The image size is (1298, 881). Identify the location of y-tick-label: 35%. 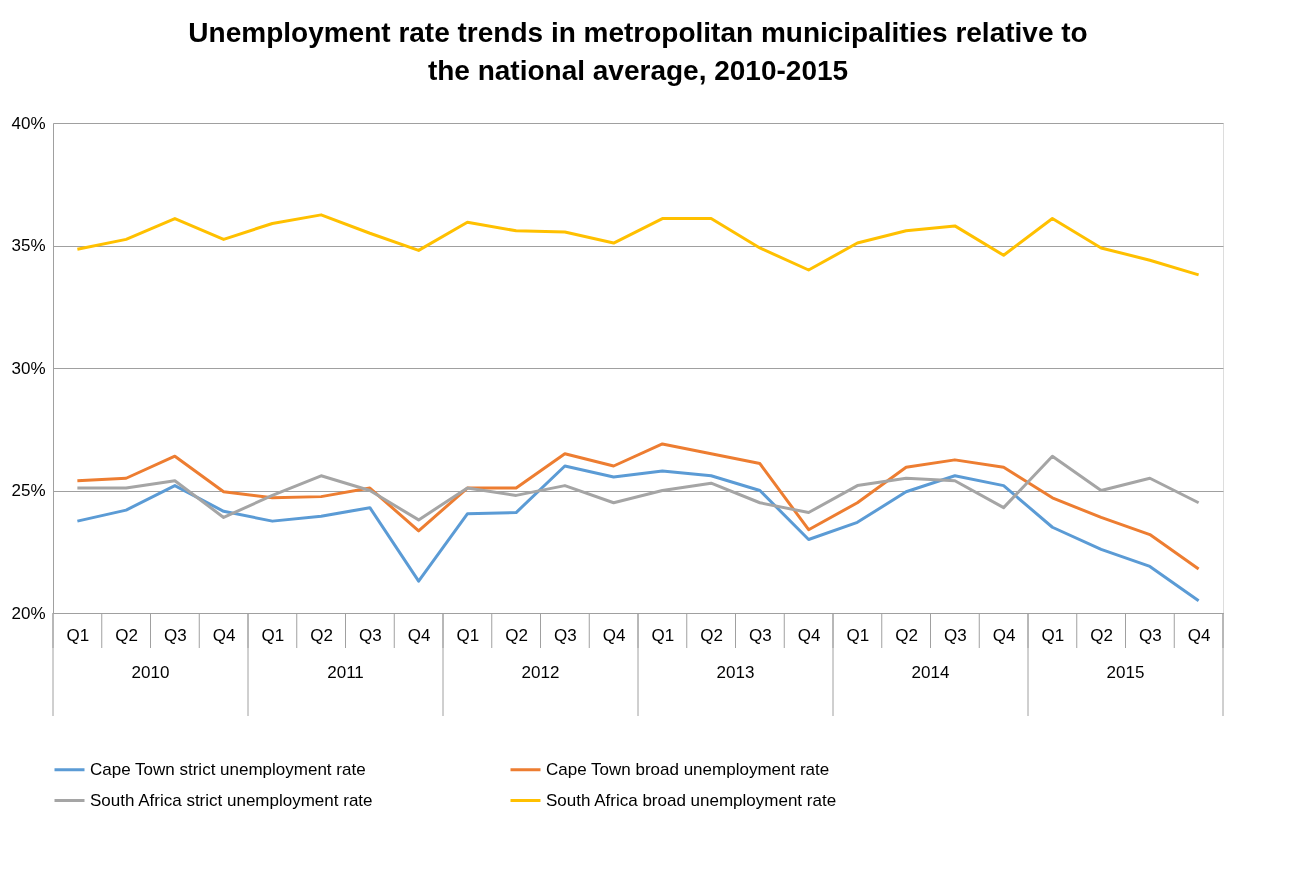
(28, 245).